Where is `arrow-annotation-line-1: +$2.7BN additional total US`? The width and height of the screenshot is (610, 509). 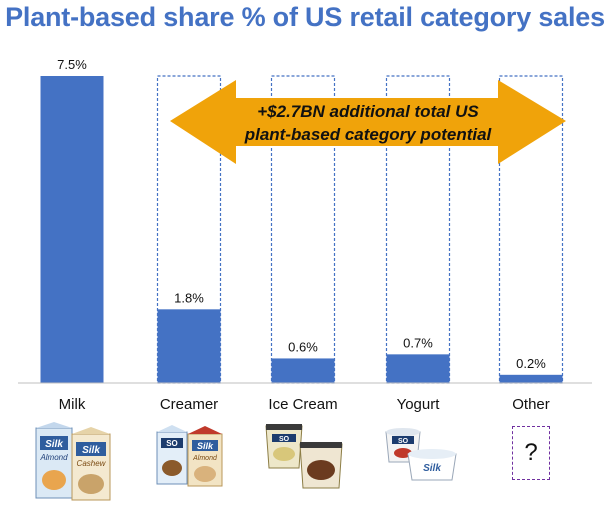
arrow-annotation-line-1: +$2.7BN additional total US is located at coordinates (368, 111).